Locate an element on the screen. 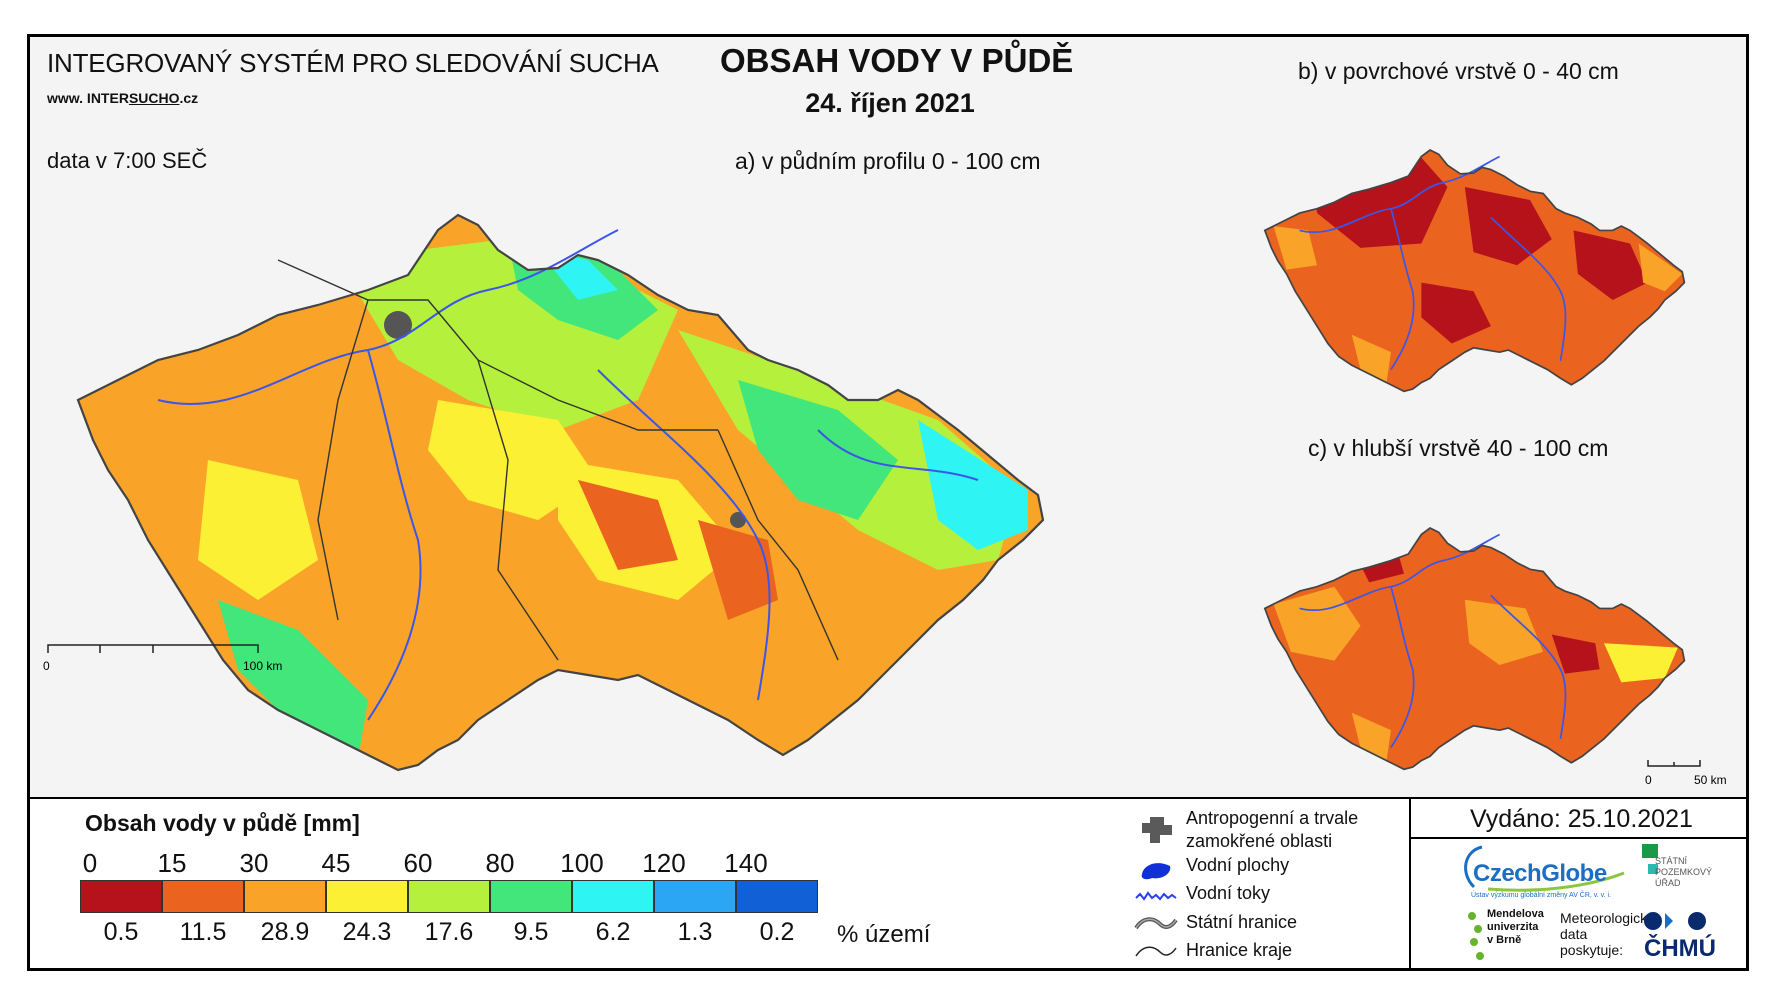 The height and width of the screenshot is (1003, 1772). spu-line-3: ÚŘAD is located at coordinates (1668, 883).